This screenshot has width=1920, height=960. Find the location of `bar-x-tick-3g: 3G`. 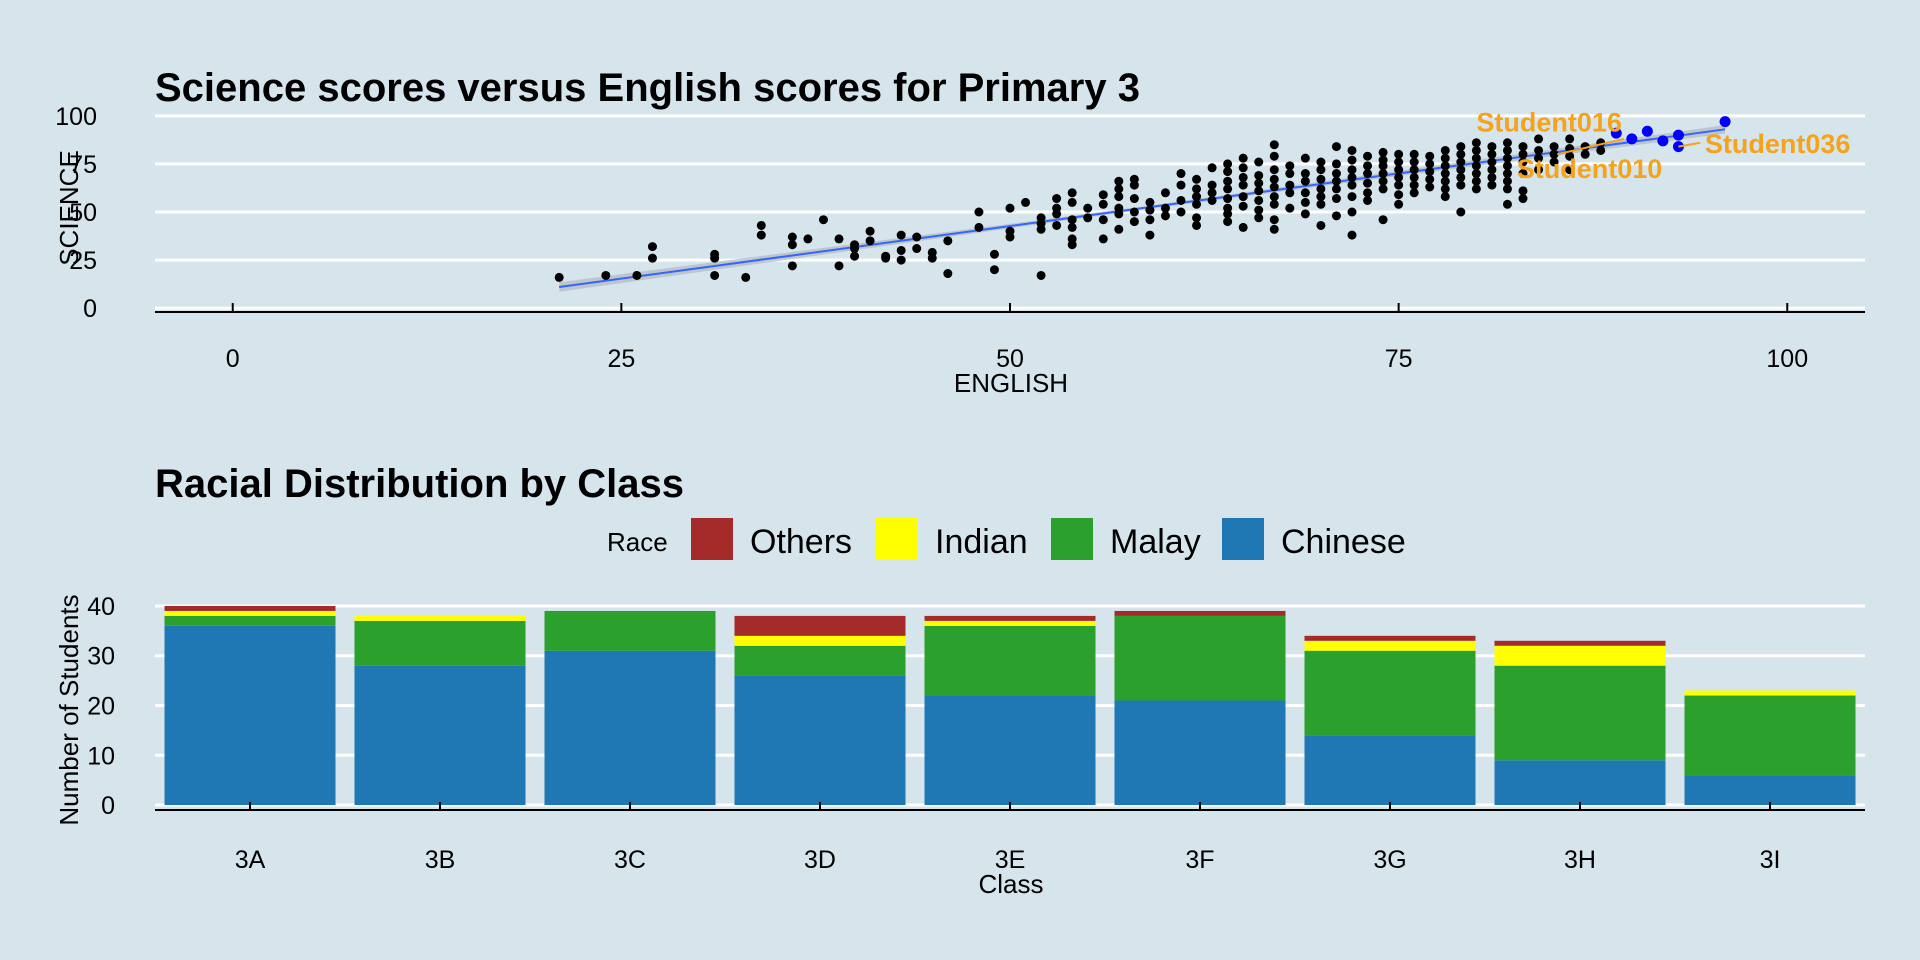

bar-x-tick-3g: 3G is located at coordinates (1389, 860).